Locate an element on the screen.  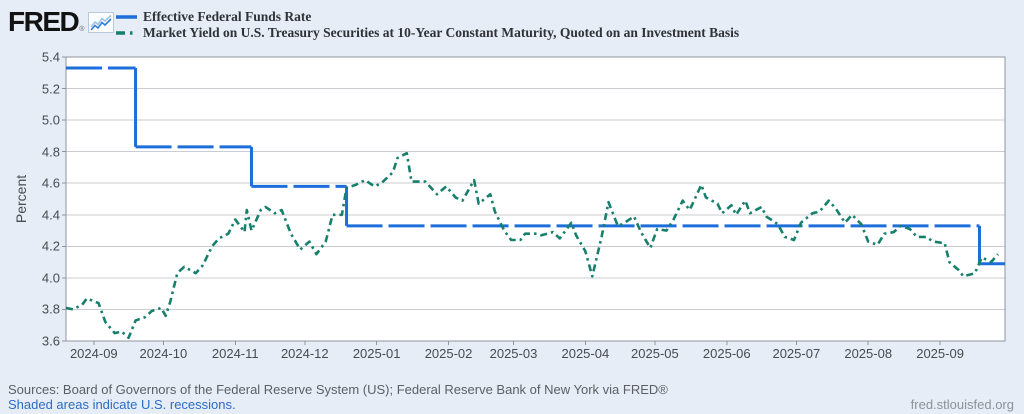
x-axis-tick-label: 2025-06 is located at coordinates (726, 353).